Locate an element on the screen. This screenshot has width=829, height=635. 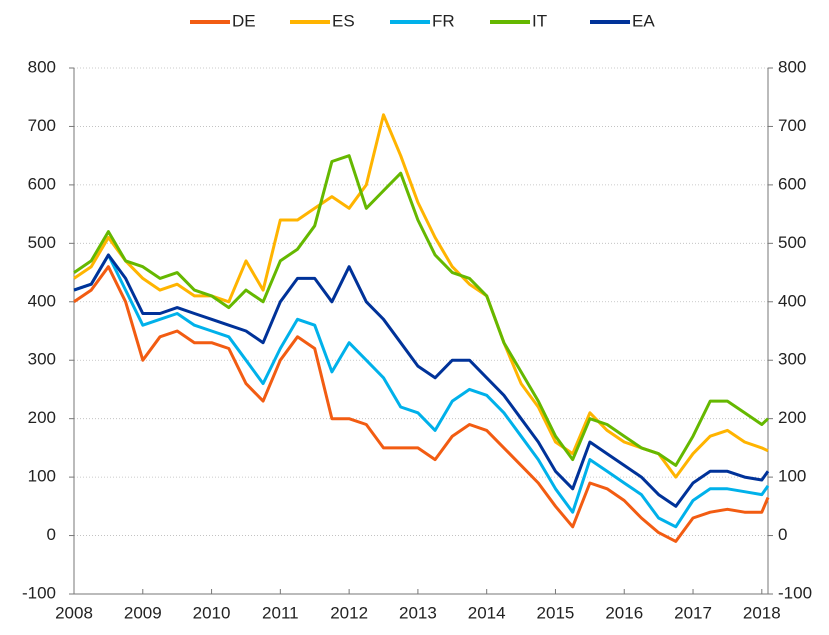
x-tick-label: 2017 is located at coordinates (693, 612).